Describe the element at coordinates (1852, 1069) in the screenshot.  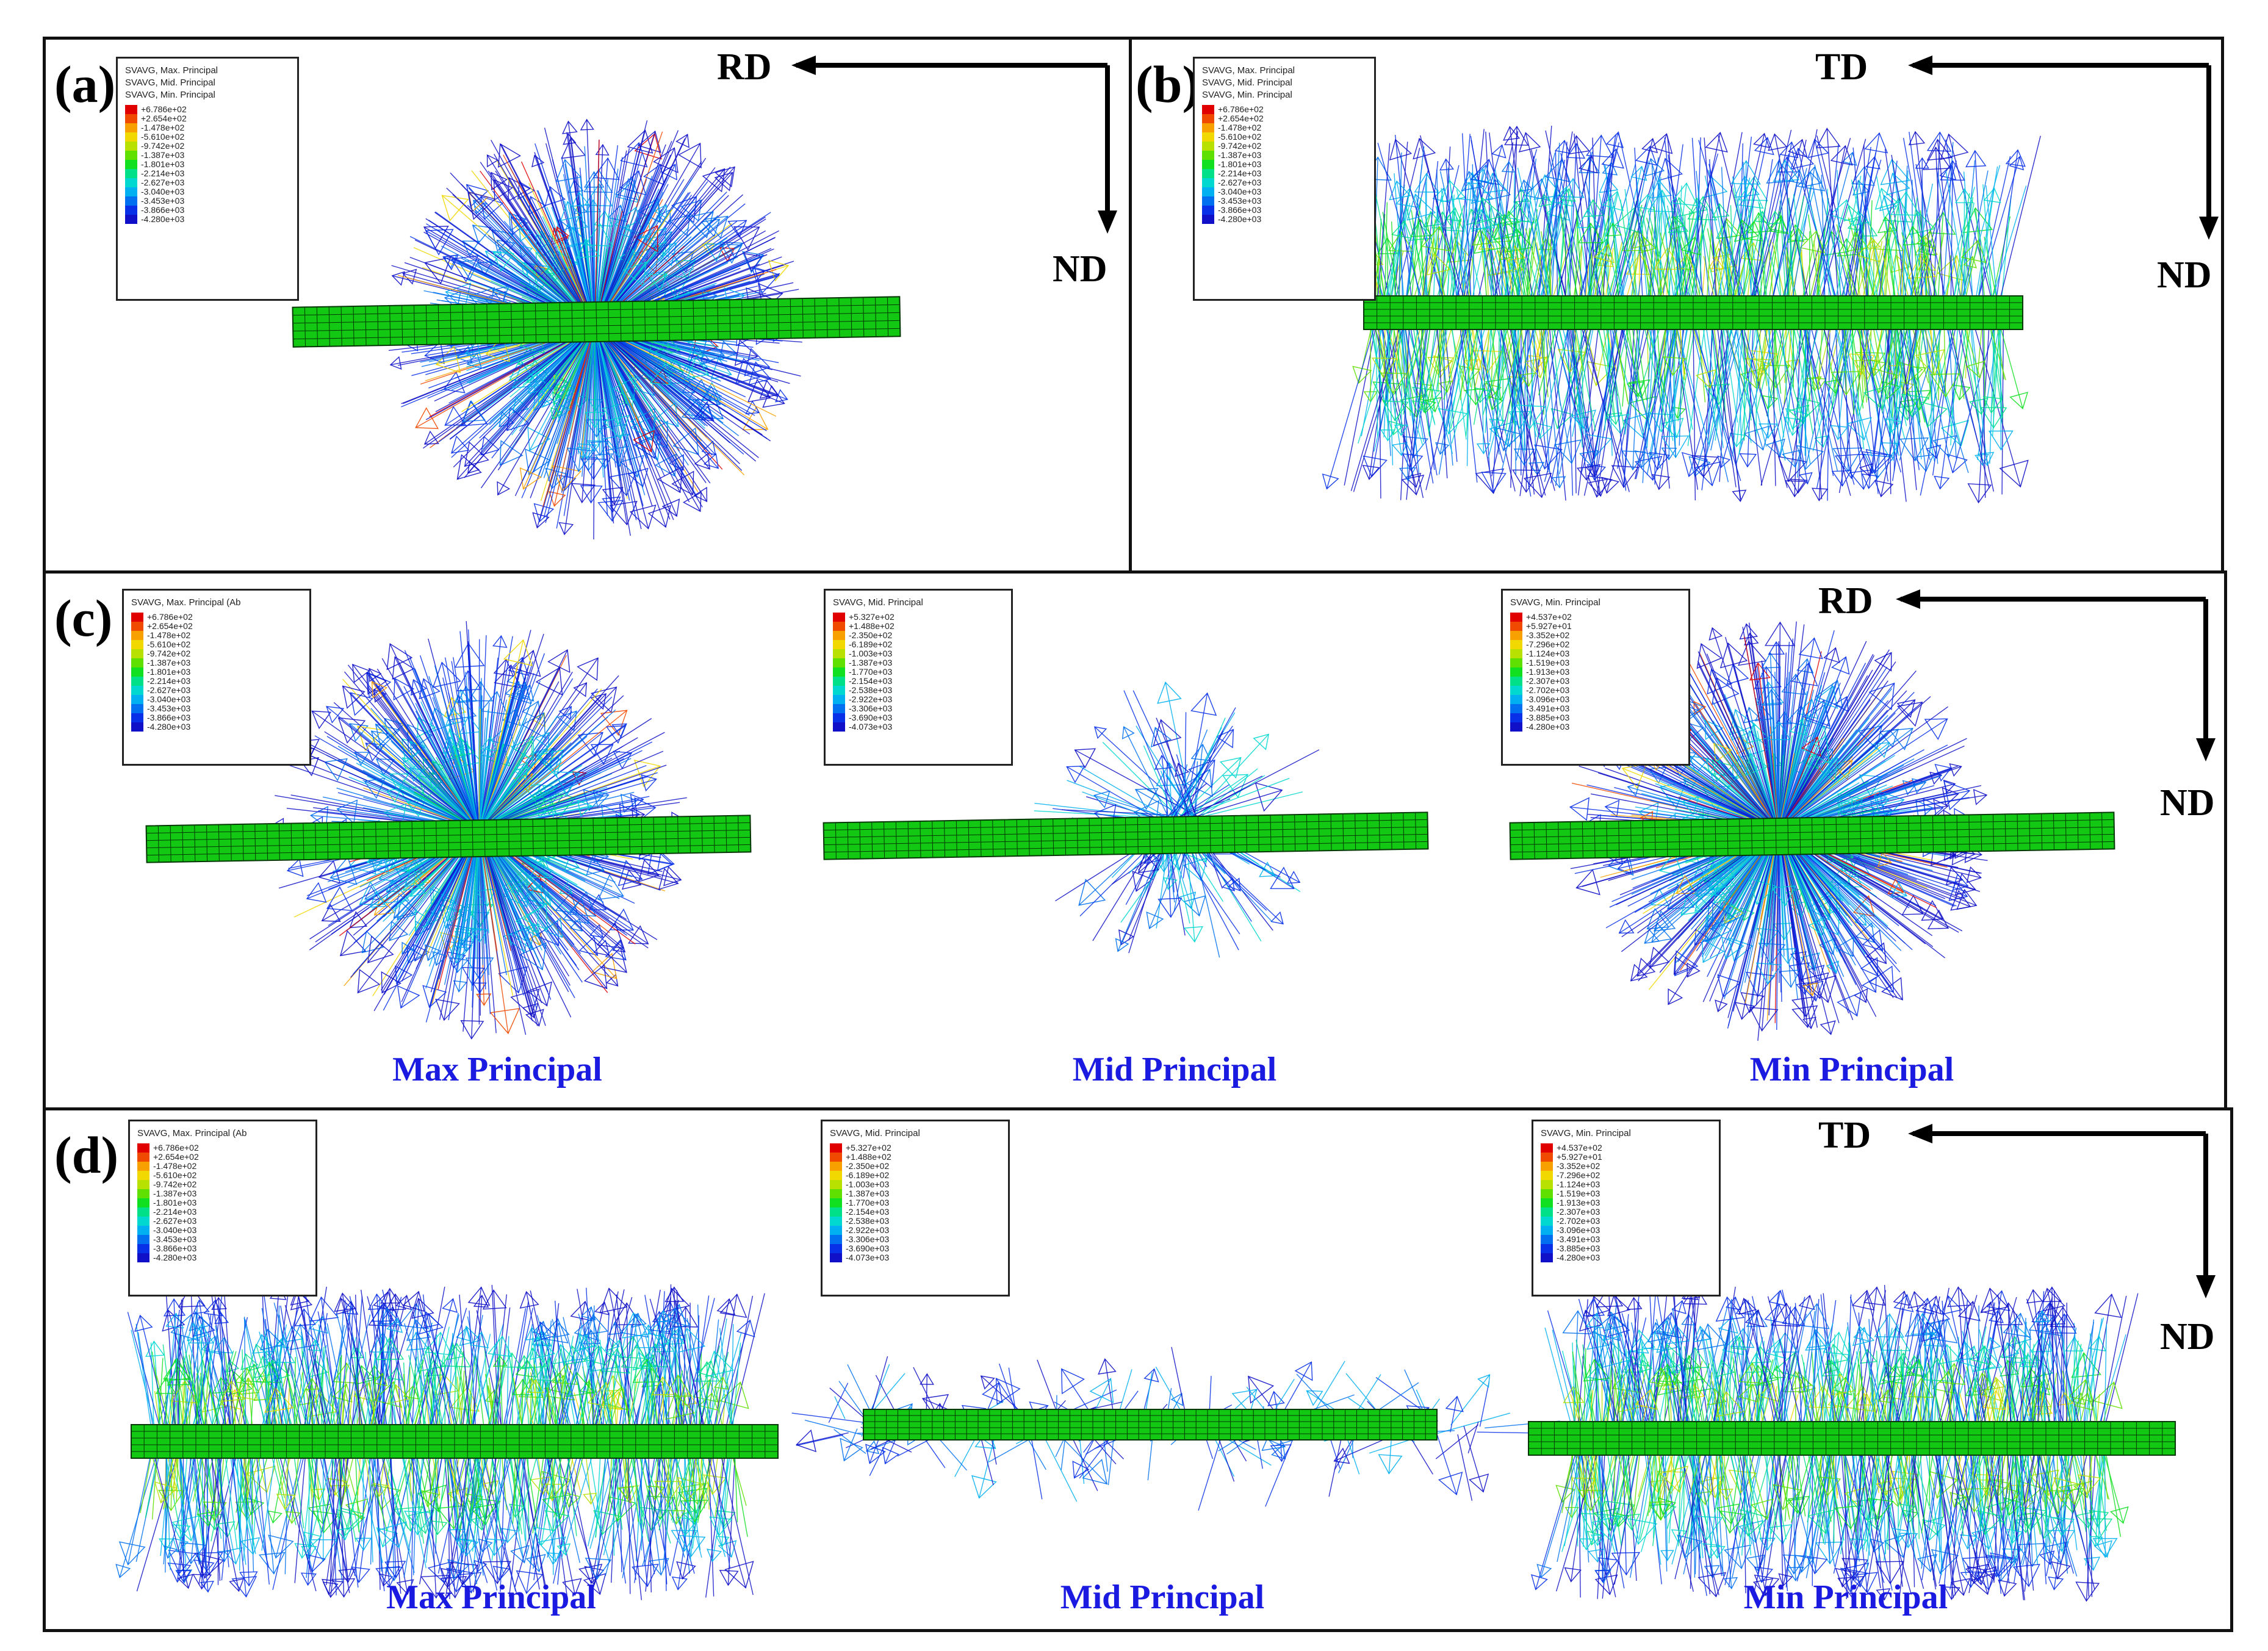
I see `caption-c-min: Min Principal` at that location.